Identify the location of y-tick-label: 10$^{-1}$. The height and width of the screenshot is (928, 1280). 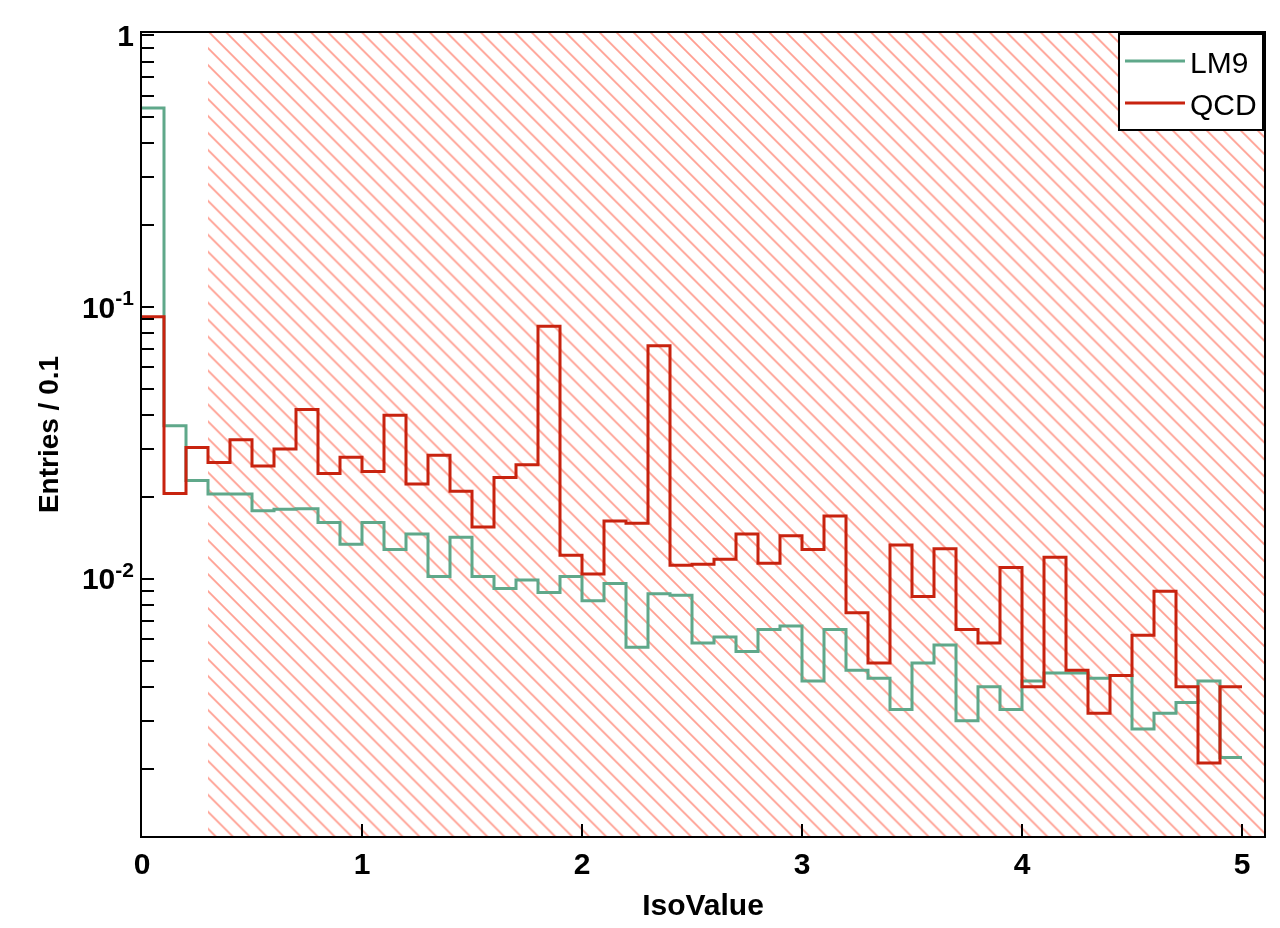
(108, 304).